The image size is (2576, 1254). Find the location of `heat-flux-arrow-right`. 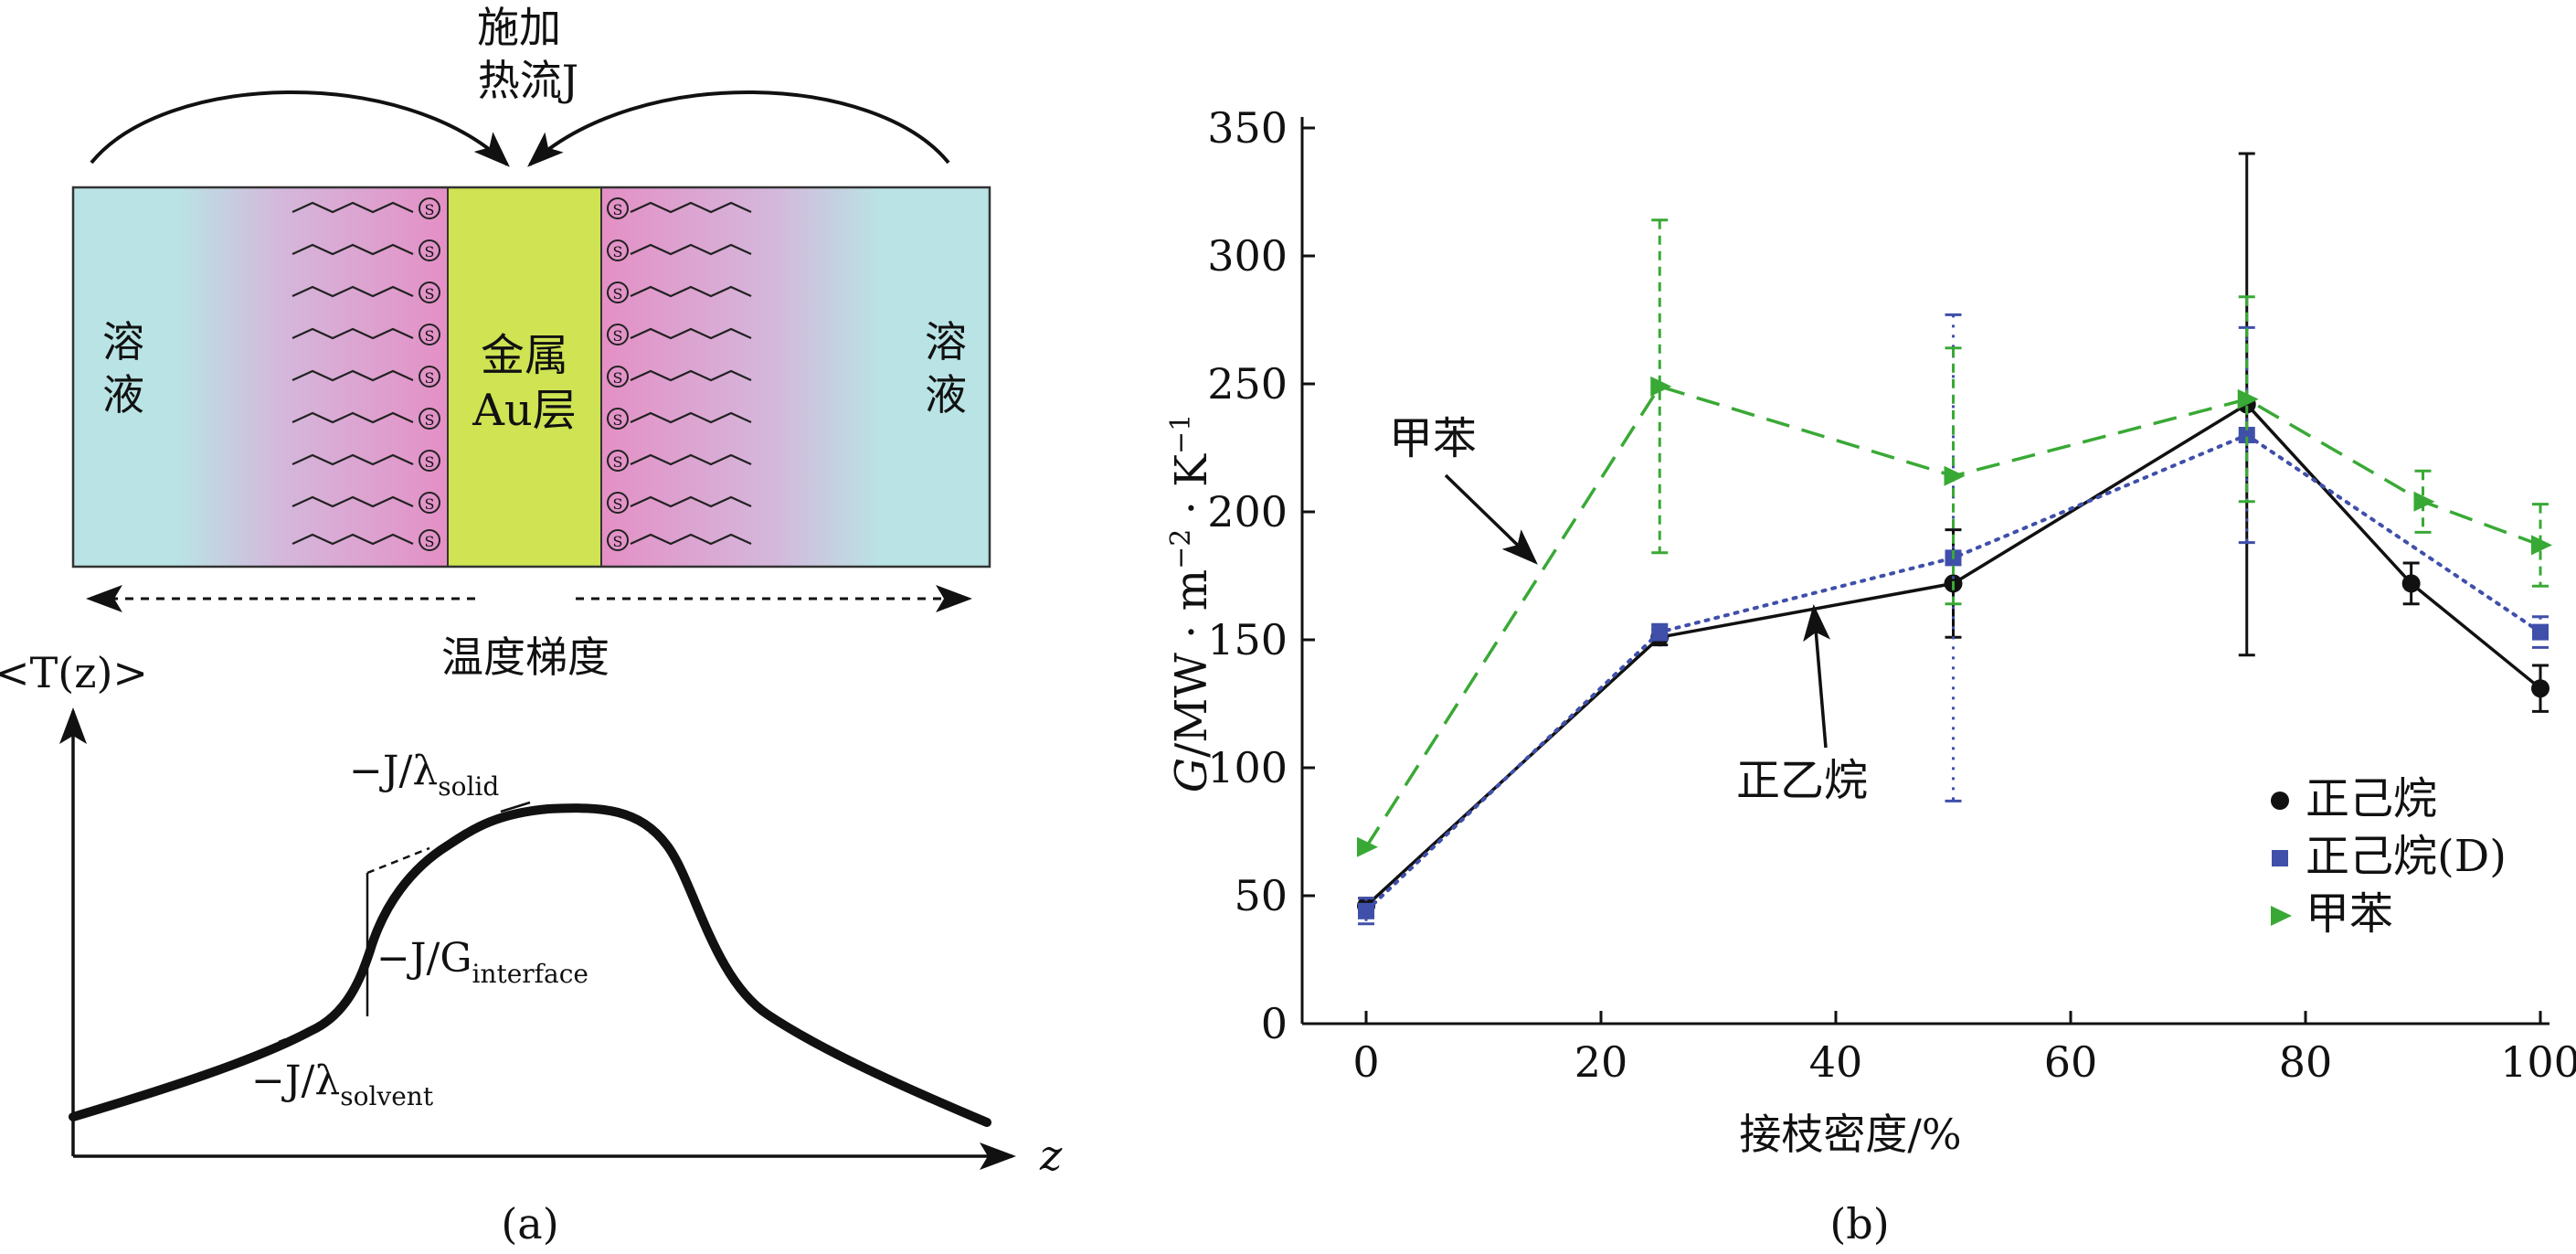

heat-flux-arrow-right is located at coordinates (738, 128).